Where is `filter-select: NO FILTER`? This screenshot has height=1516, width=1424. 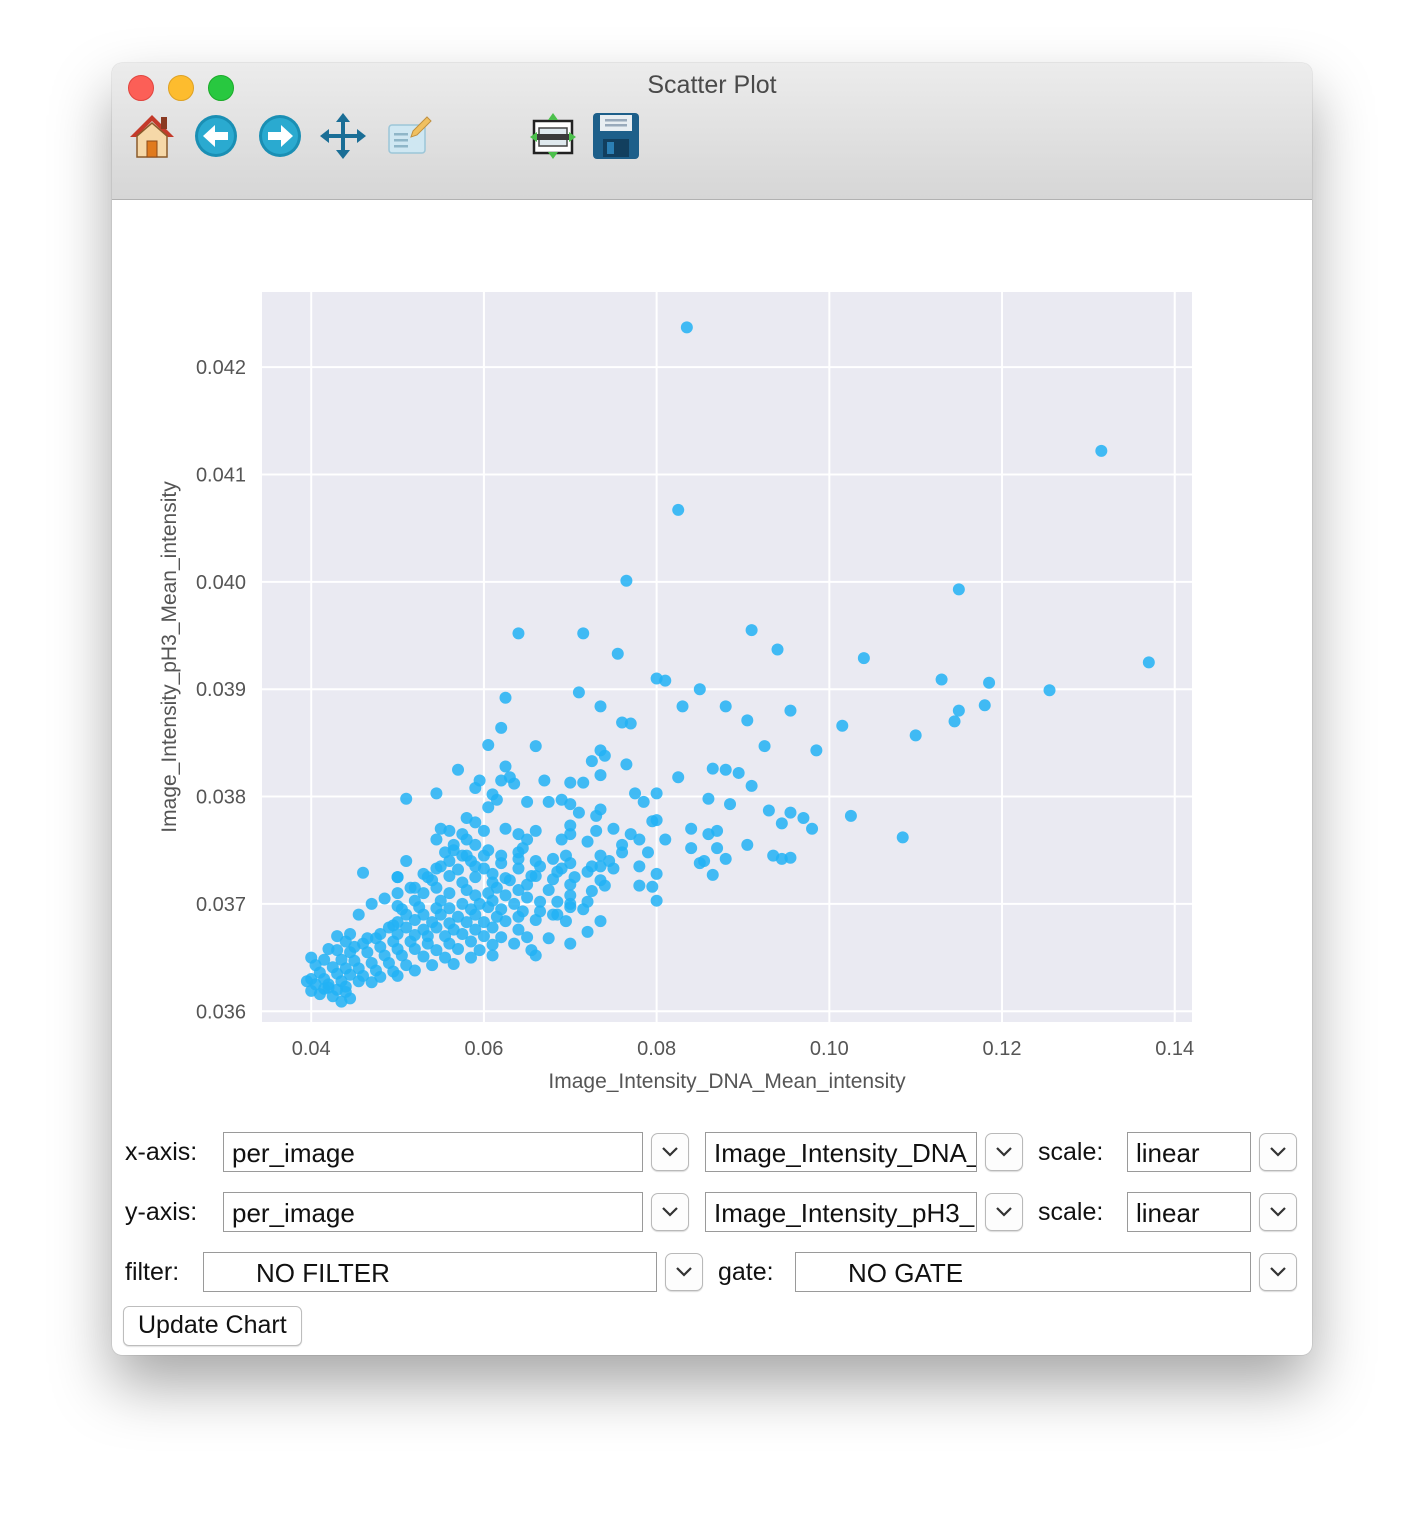 filter-select: NO FILTER is located at coordinates (430, 1272).